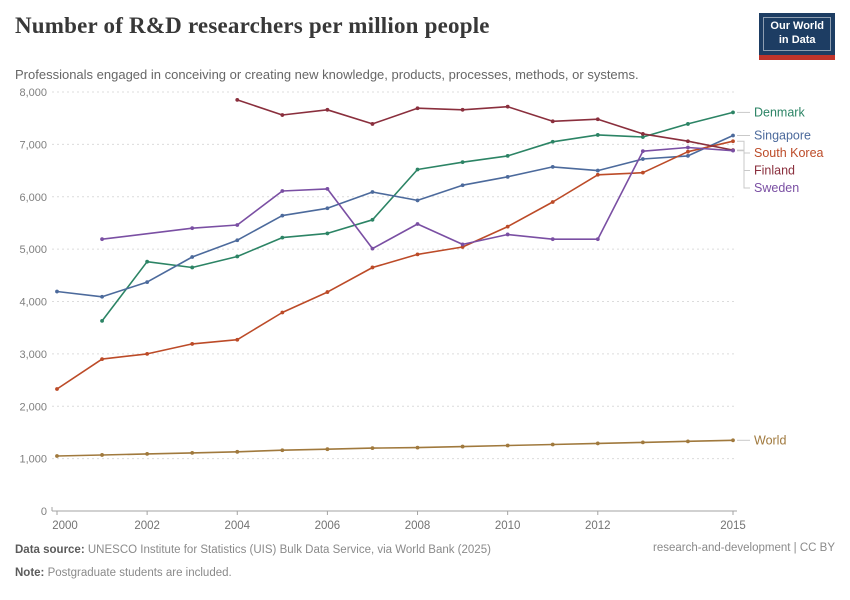  Describe the element at coordinates (102, 359) in the screenshot. I see `data-point-south-korea-2001` at that location.